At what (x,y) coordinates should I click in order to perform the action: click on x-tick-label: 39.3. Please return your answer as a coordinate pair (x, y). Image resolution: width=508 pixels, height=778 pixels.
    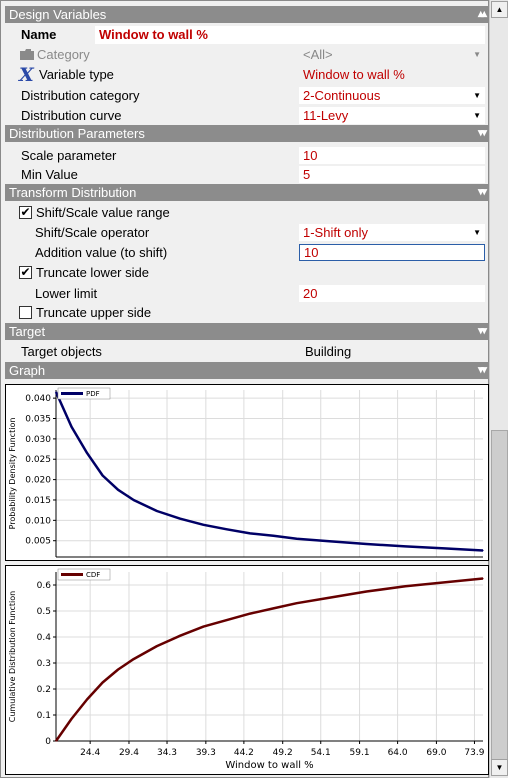
    Looking at the image, I should click on (206, 753).